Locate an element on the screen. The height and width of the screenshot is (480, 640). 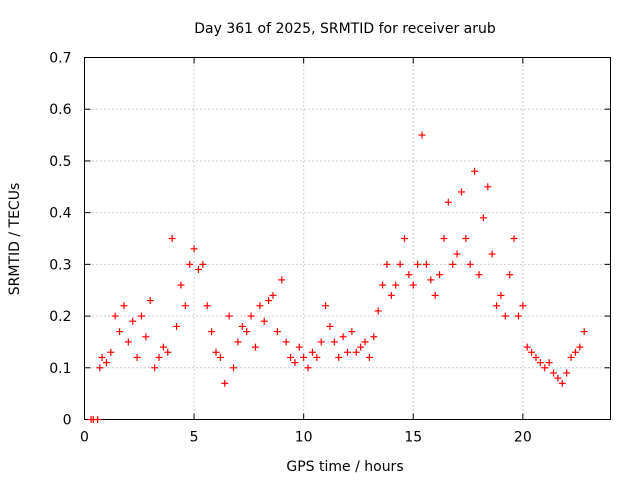
x-axis-label: GPS time / hours is located at coordinates (344, 467).